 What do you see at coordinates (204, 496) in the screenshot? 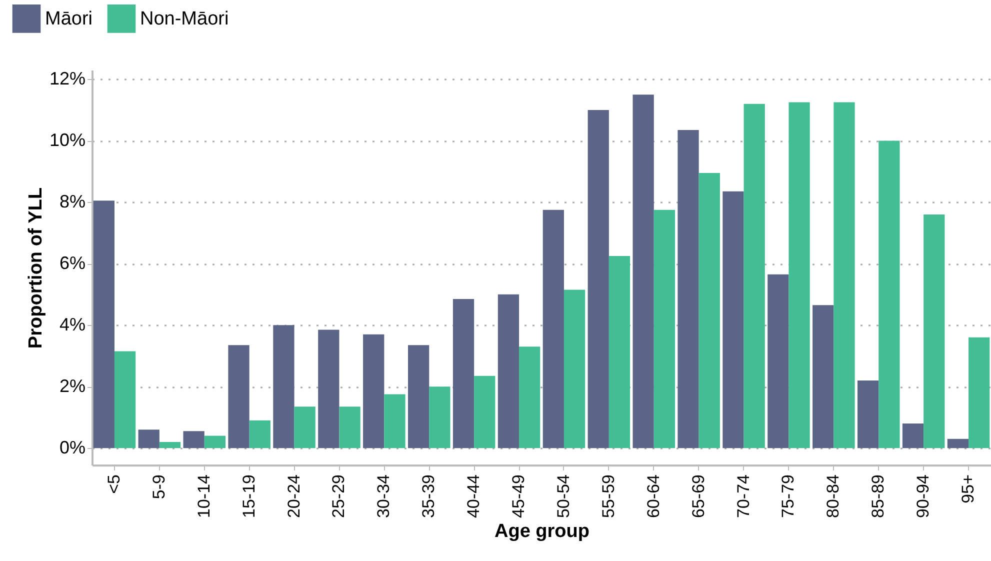
I see `x-tick-label: 10-14` at bounding box center [204, 496].